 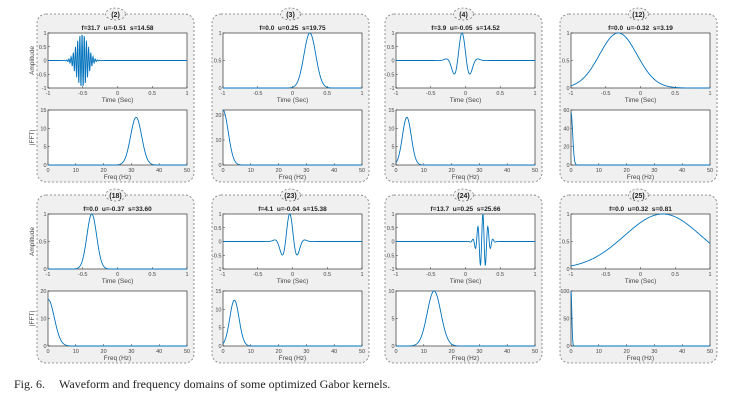 What do you see at coordinates (32, 138) in the screenshot?
I see `y-axis-label: |FFT|` at bounding box center [32, 138].